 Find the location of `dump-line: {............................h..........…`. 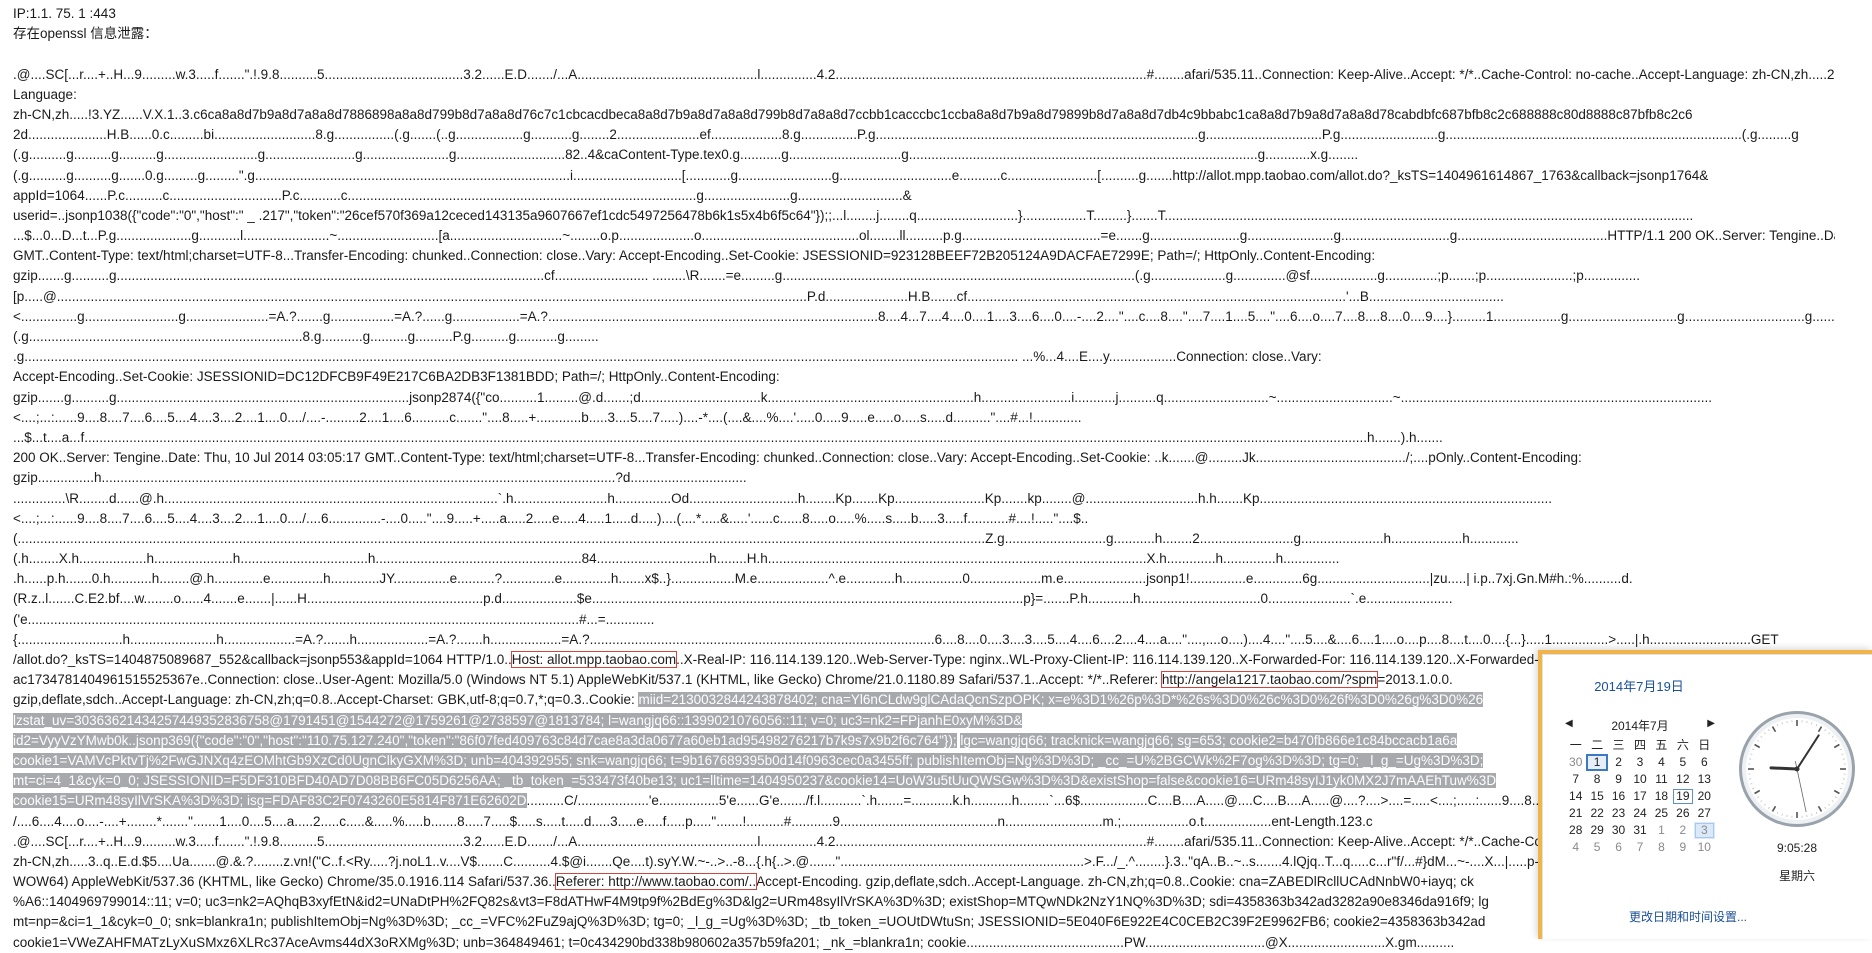

dump-line: {............................h..........… is located at coordinates (924, 640).